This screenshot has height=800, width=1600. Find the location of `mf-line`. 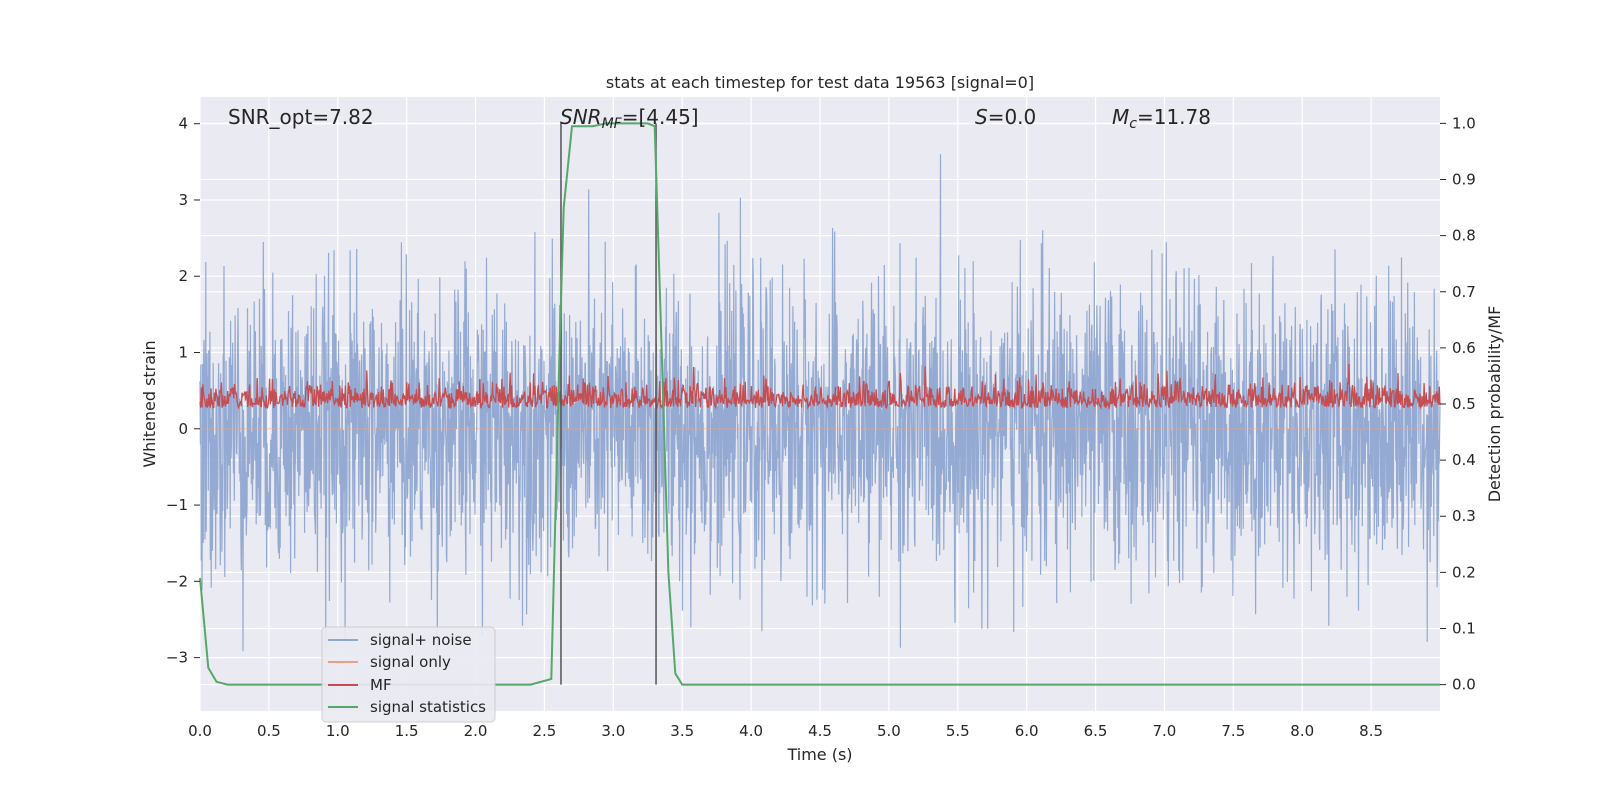

mf-line is located at coordinates (820, 387).